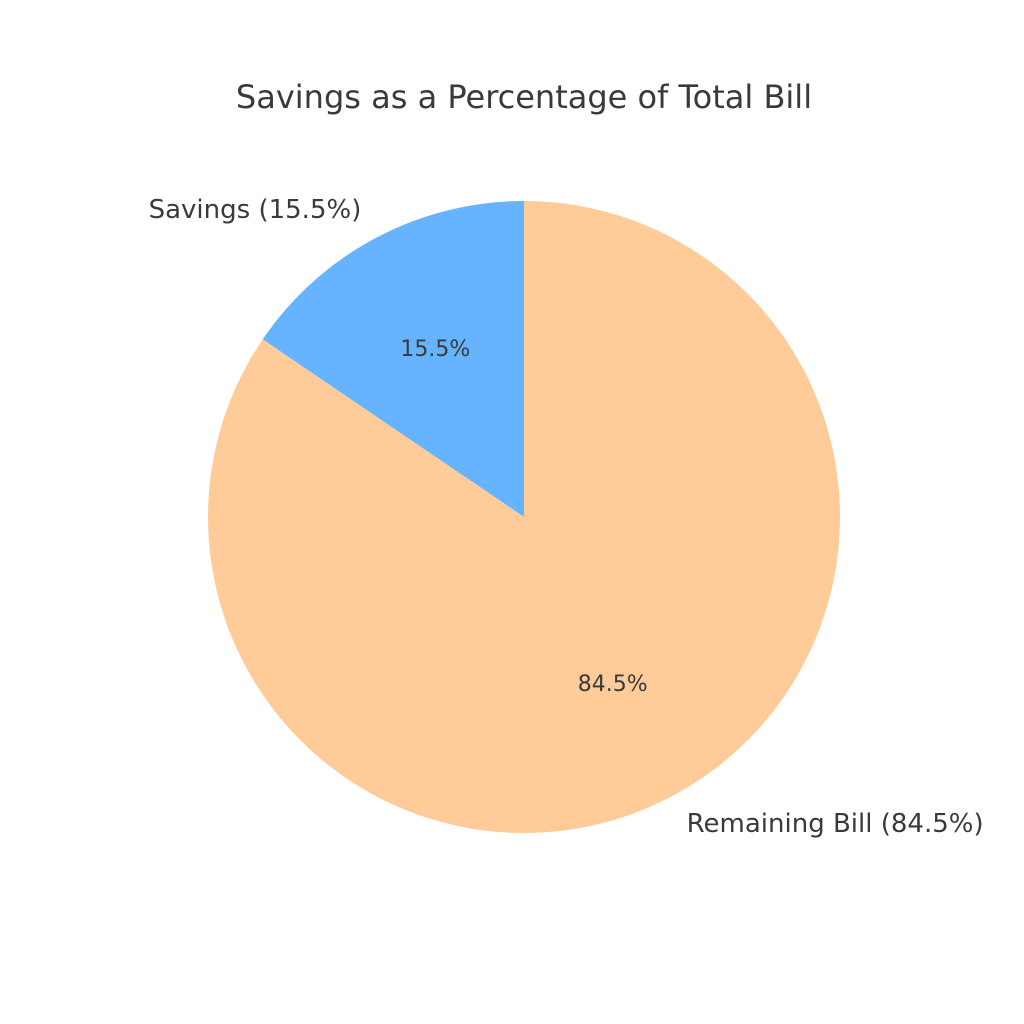 The width and height of the screenshot is (1024, 1024). What do you see at coordinates (524, 97) in the screenshot?
I see `chart-title: Savings as a Percentage of Total Bill` at bounding box center [524, 97].